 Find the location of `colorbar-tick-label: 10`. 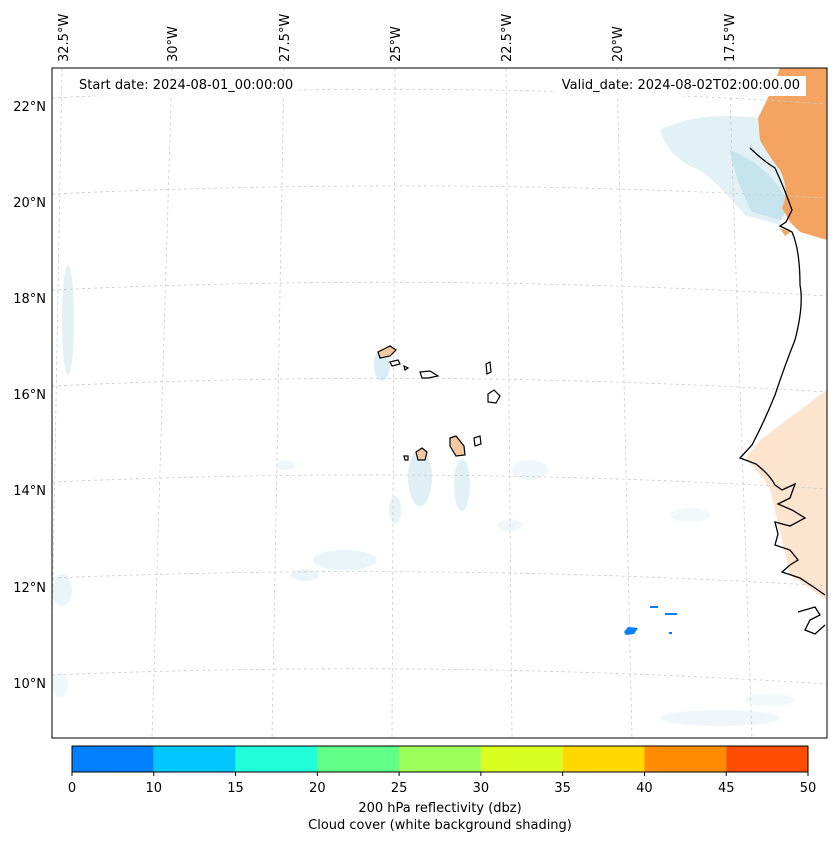

colorbar-tick-label: 10 is located at coordinates (154, 788).